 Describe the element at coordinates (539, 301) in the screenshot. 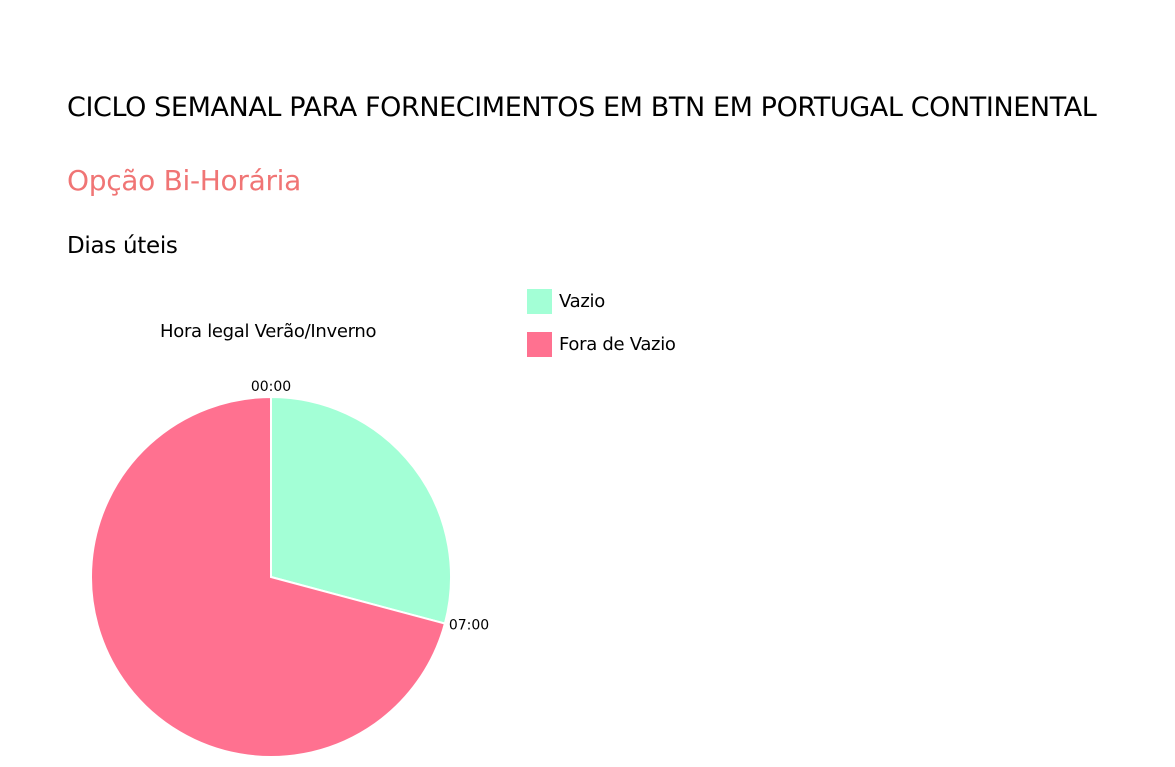

I see `legend-swatch-vazio` at that location.